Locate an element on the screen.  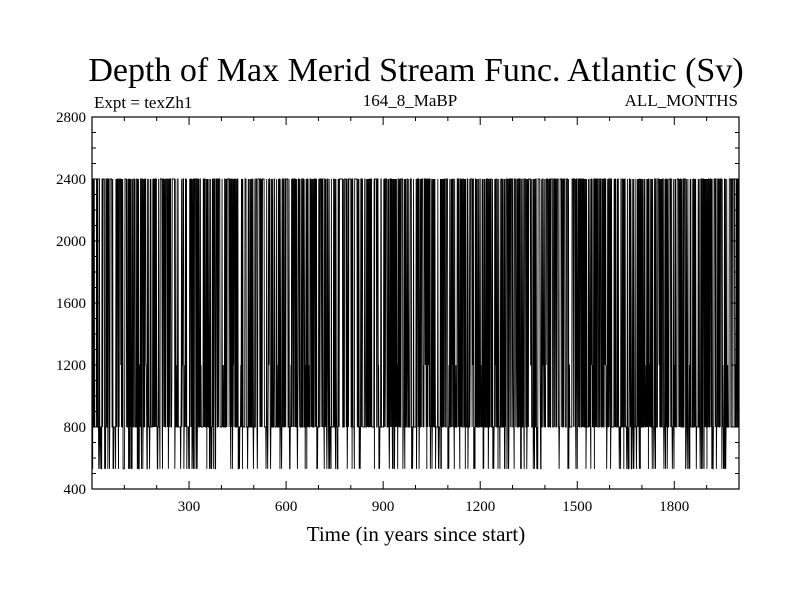
y-tick-labels: 400 800 1200 1600 2000 2400 2800 is located at coordinates (71, 304).